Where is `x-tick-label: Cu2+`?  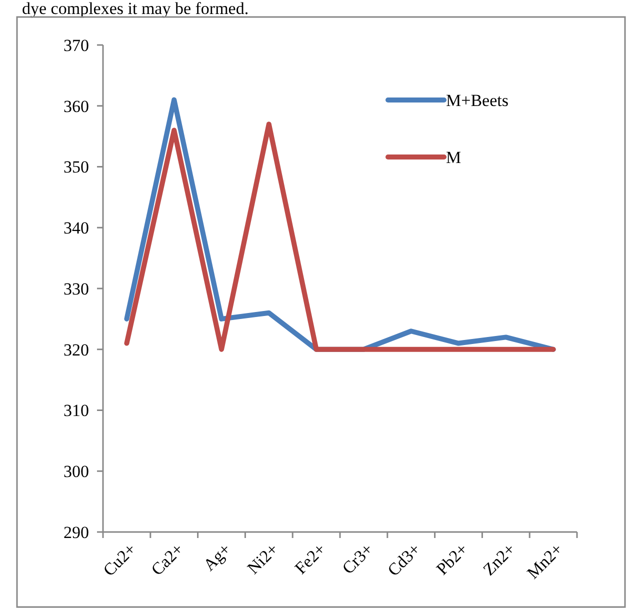 x-tick-label: Cu2+ is located at coordinates (119, 560).